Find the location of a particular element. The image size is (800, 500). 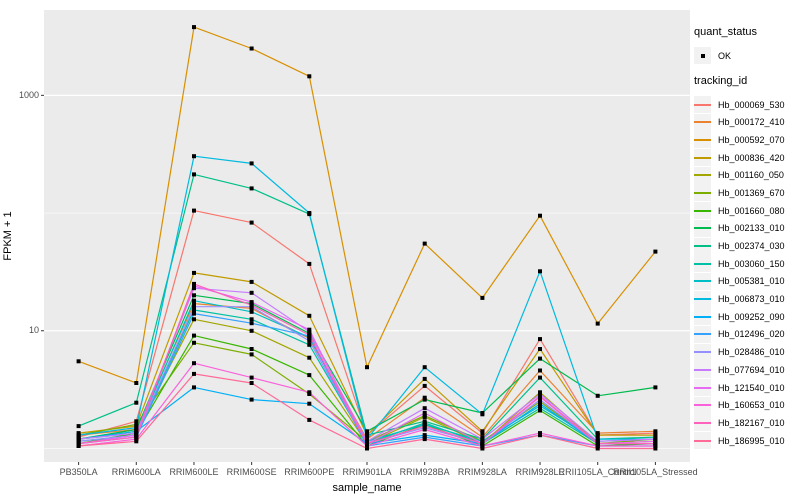

x-tick-label: RRIM600LE is located at coordinates (194, 472).